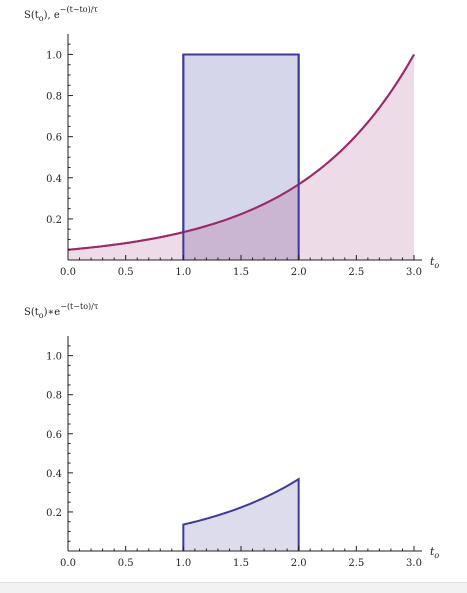  I want to click on chart-bottom-ylabel: S(to)∗e−(t−to)/τ, so click(61, 311).